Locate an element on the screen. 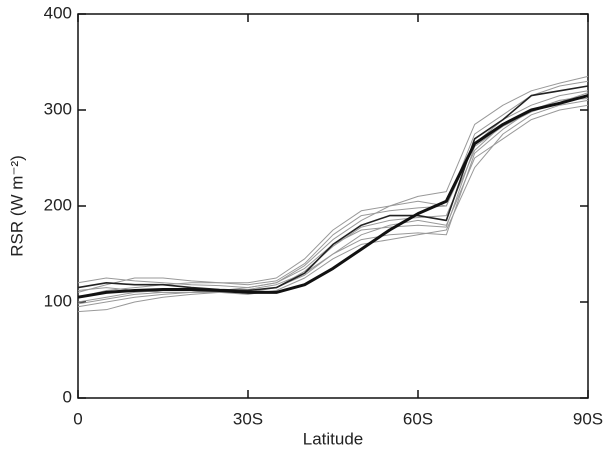  y-tick-label: 300 is located at coordinates (58, 108).